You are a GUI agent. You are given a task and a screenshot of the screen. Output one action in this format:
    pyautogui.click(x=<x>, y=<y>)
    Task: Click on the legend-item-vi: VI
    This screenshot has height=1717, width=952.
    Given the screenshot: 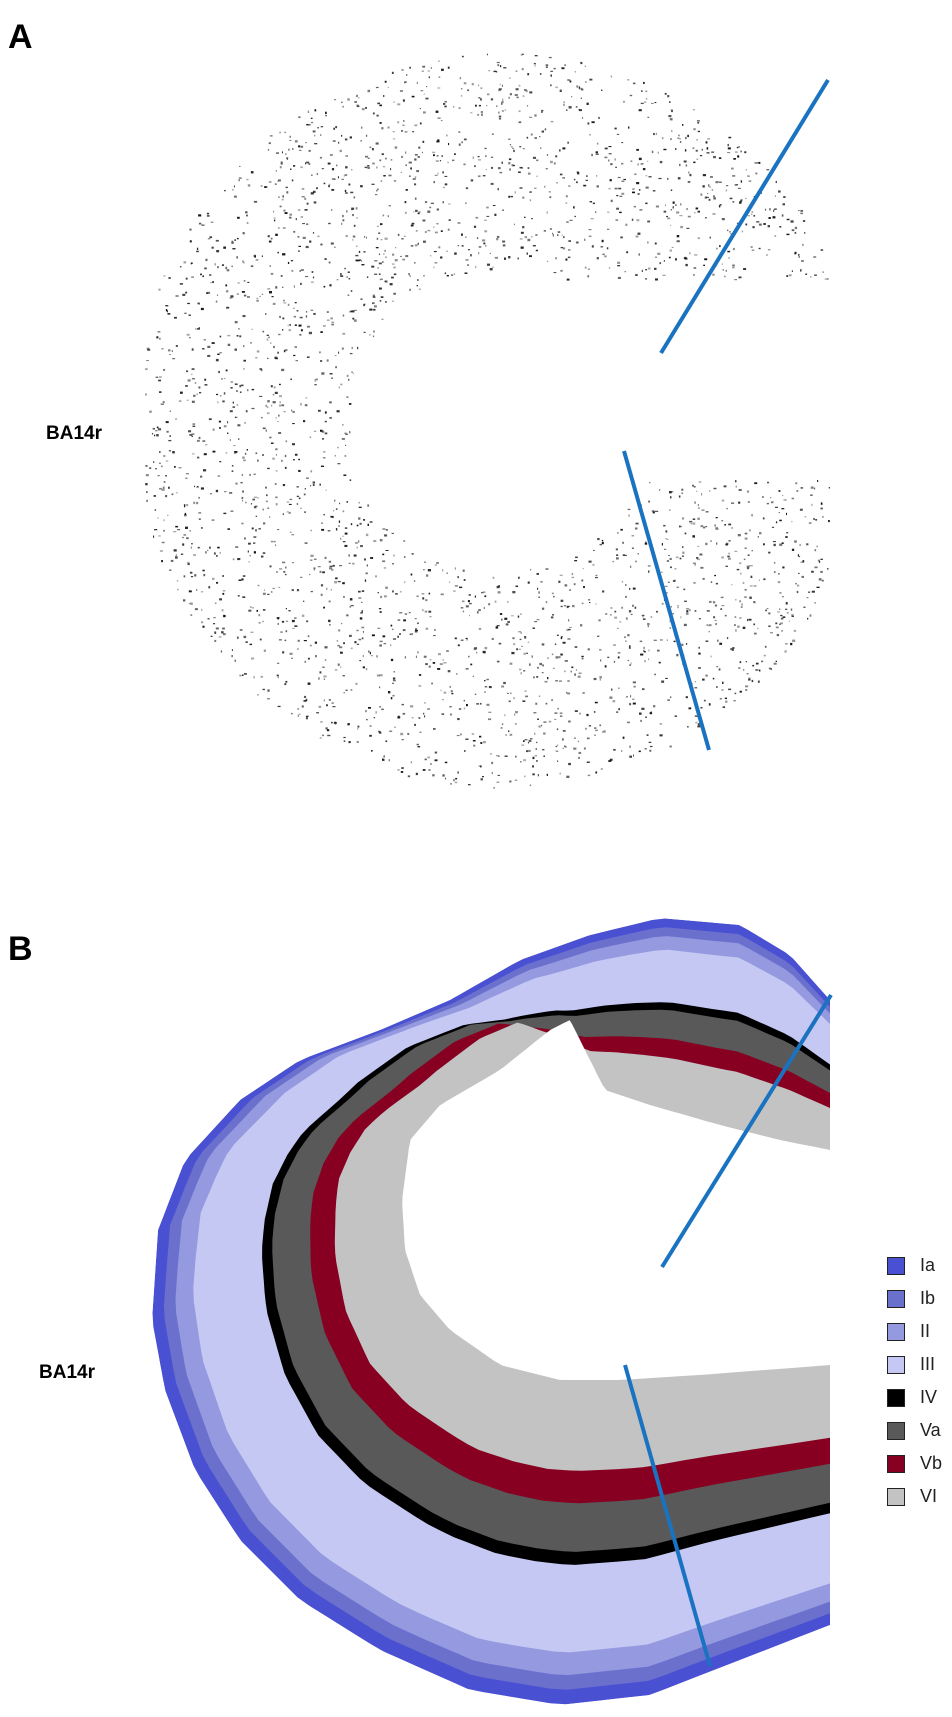 What is the action you would take?
    pyautogui.click(x=914, y=1496)
    